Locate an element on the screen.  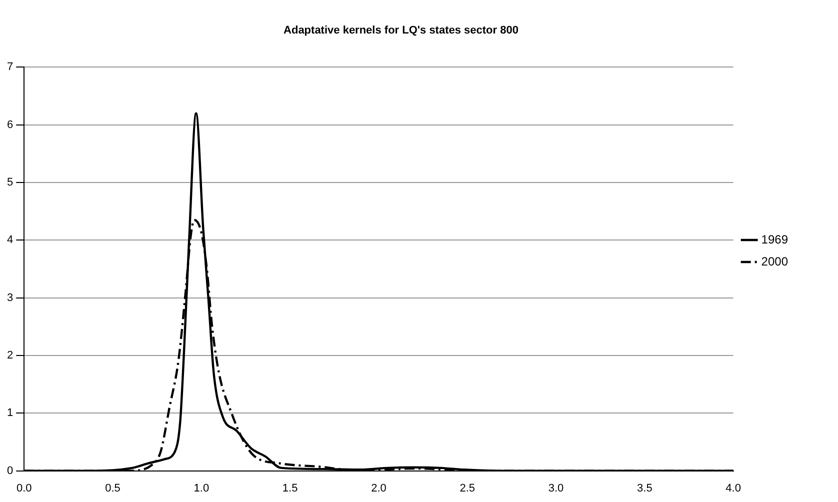
y-tick-label: 5 is located at coordinates (10, 182).